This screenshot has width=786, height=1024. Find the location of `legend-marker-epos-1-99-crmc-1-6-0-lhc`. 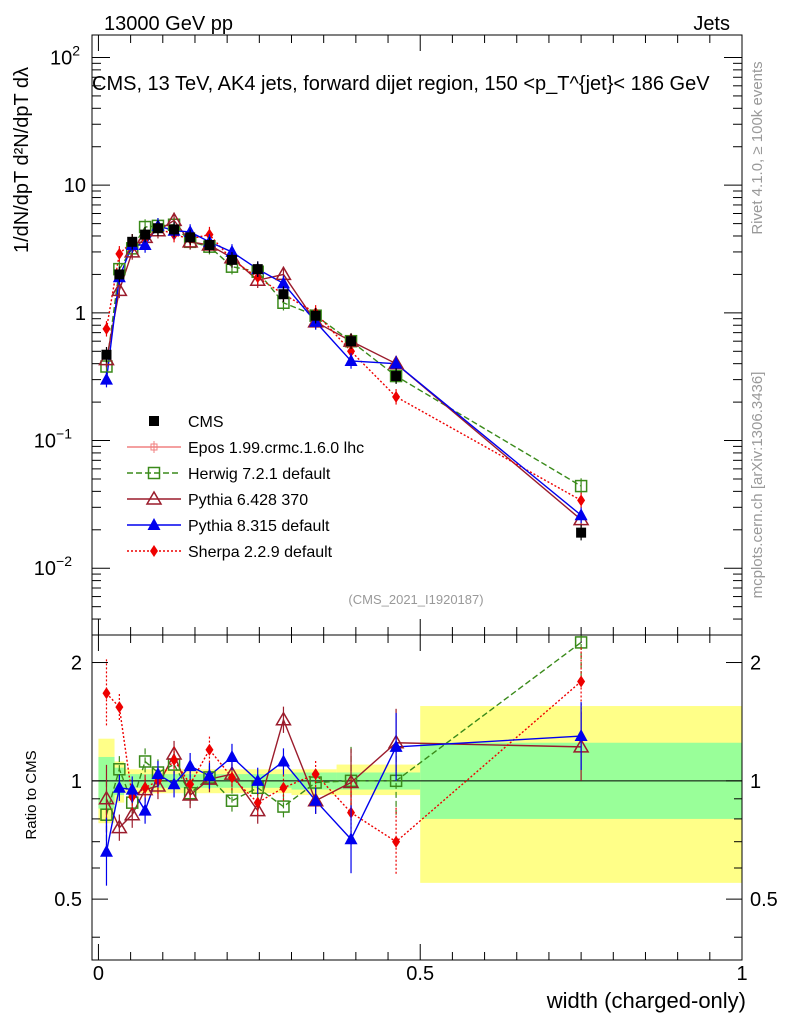

legend-marker-epos-1-99-crmc-1-6-0-lhc is located at coordinates (154, 447).